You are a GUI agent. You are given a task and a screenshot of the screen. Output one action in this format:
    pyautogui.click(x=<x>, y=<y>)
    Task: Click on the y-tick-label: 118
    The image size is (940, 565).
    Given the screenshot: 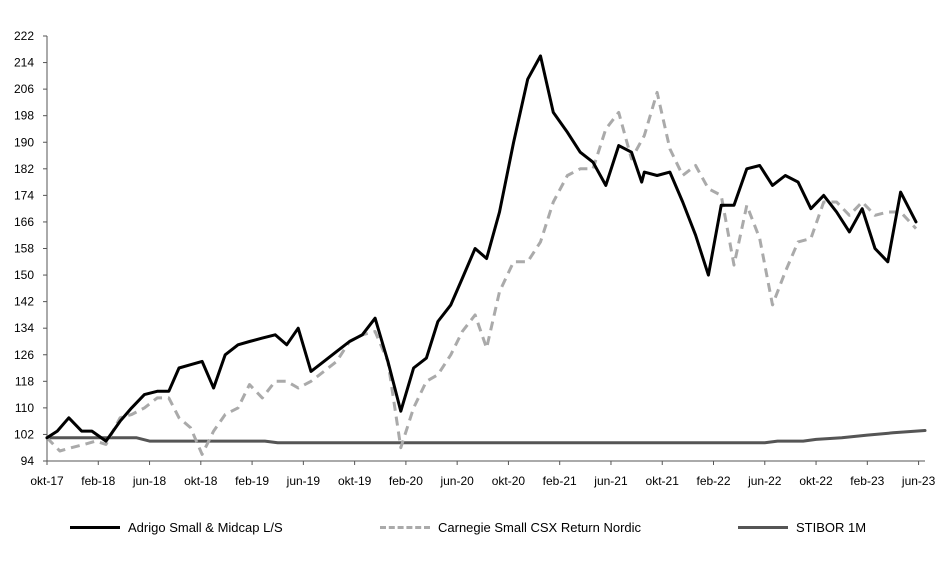 What is the action you would take?
    pyautogui.click(x=24, y=381)
    